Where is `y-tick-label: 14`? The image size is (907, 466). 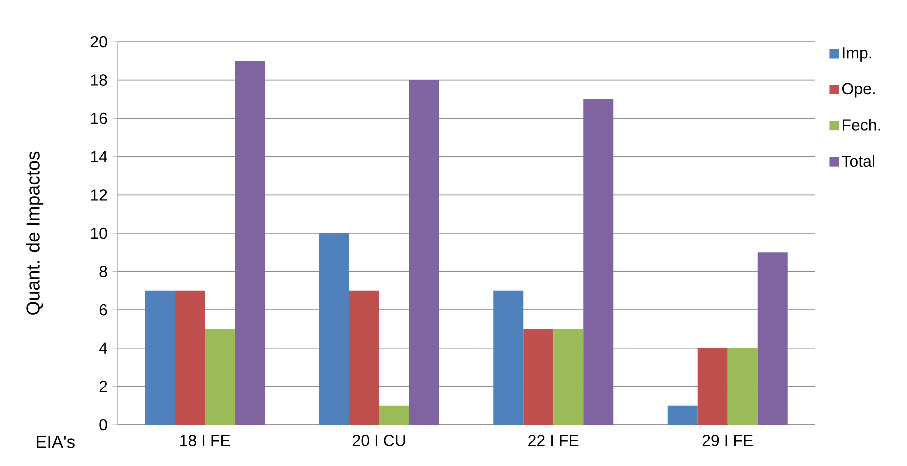
y-tick-label: 14 is located at coordinates (99, 156).